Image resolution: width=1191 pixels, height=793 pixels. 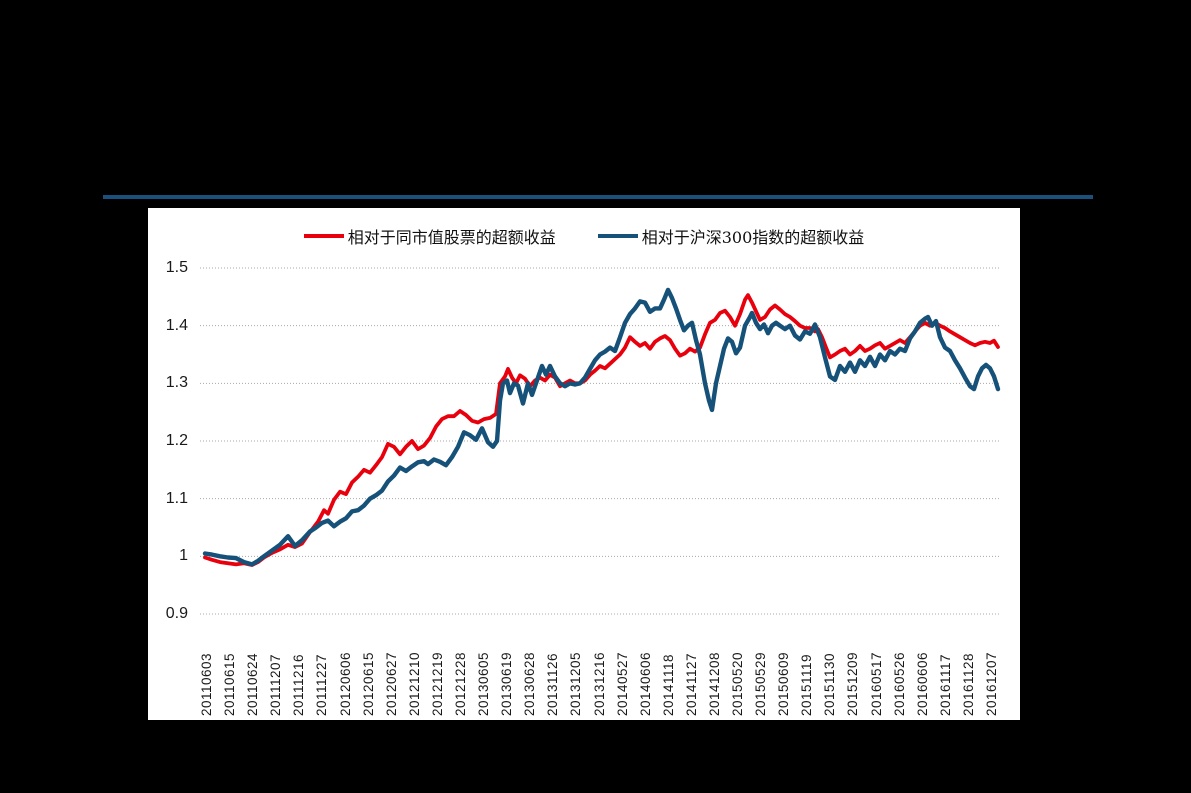 What do you see at coordinates (276, 684) in the screenshot?
I see `x-axis-tick-label: 20111207` at bounding box center [276, 684].